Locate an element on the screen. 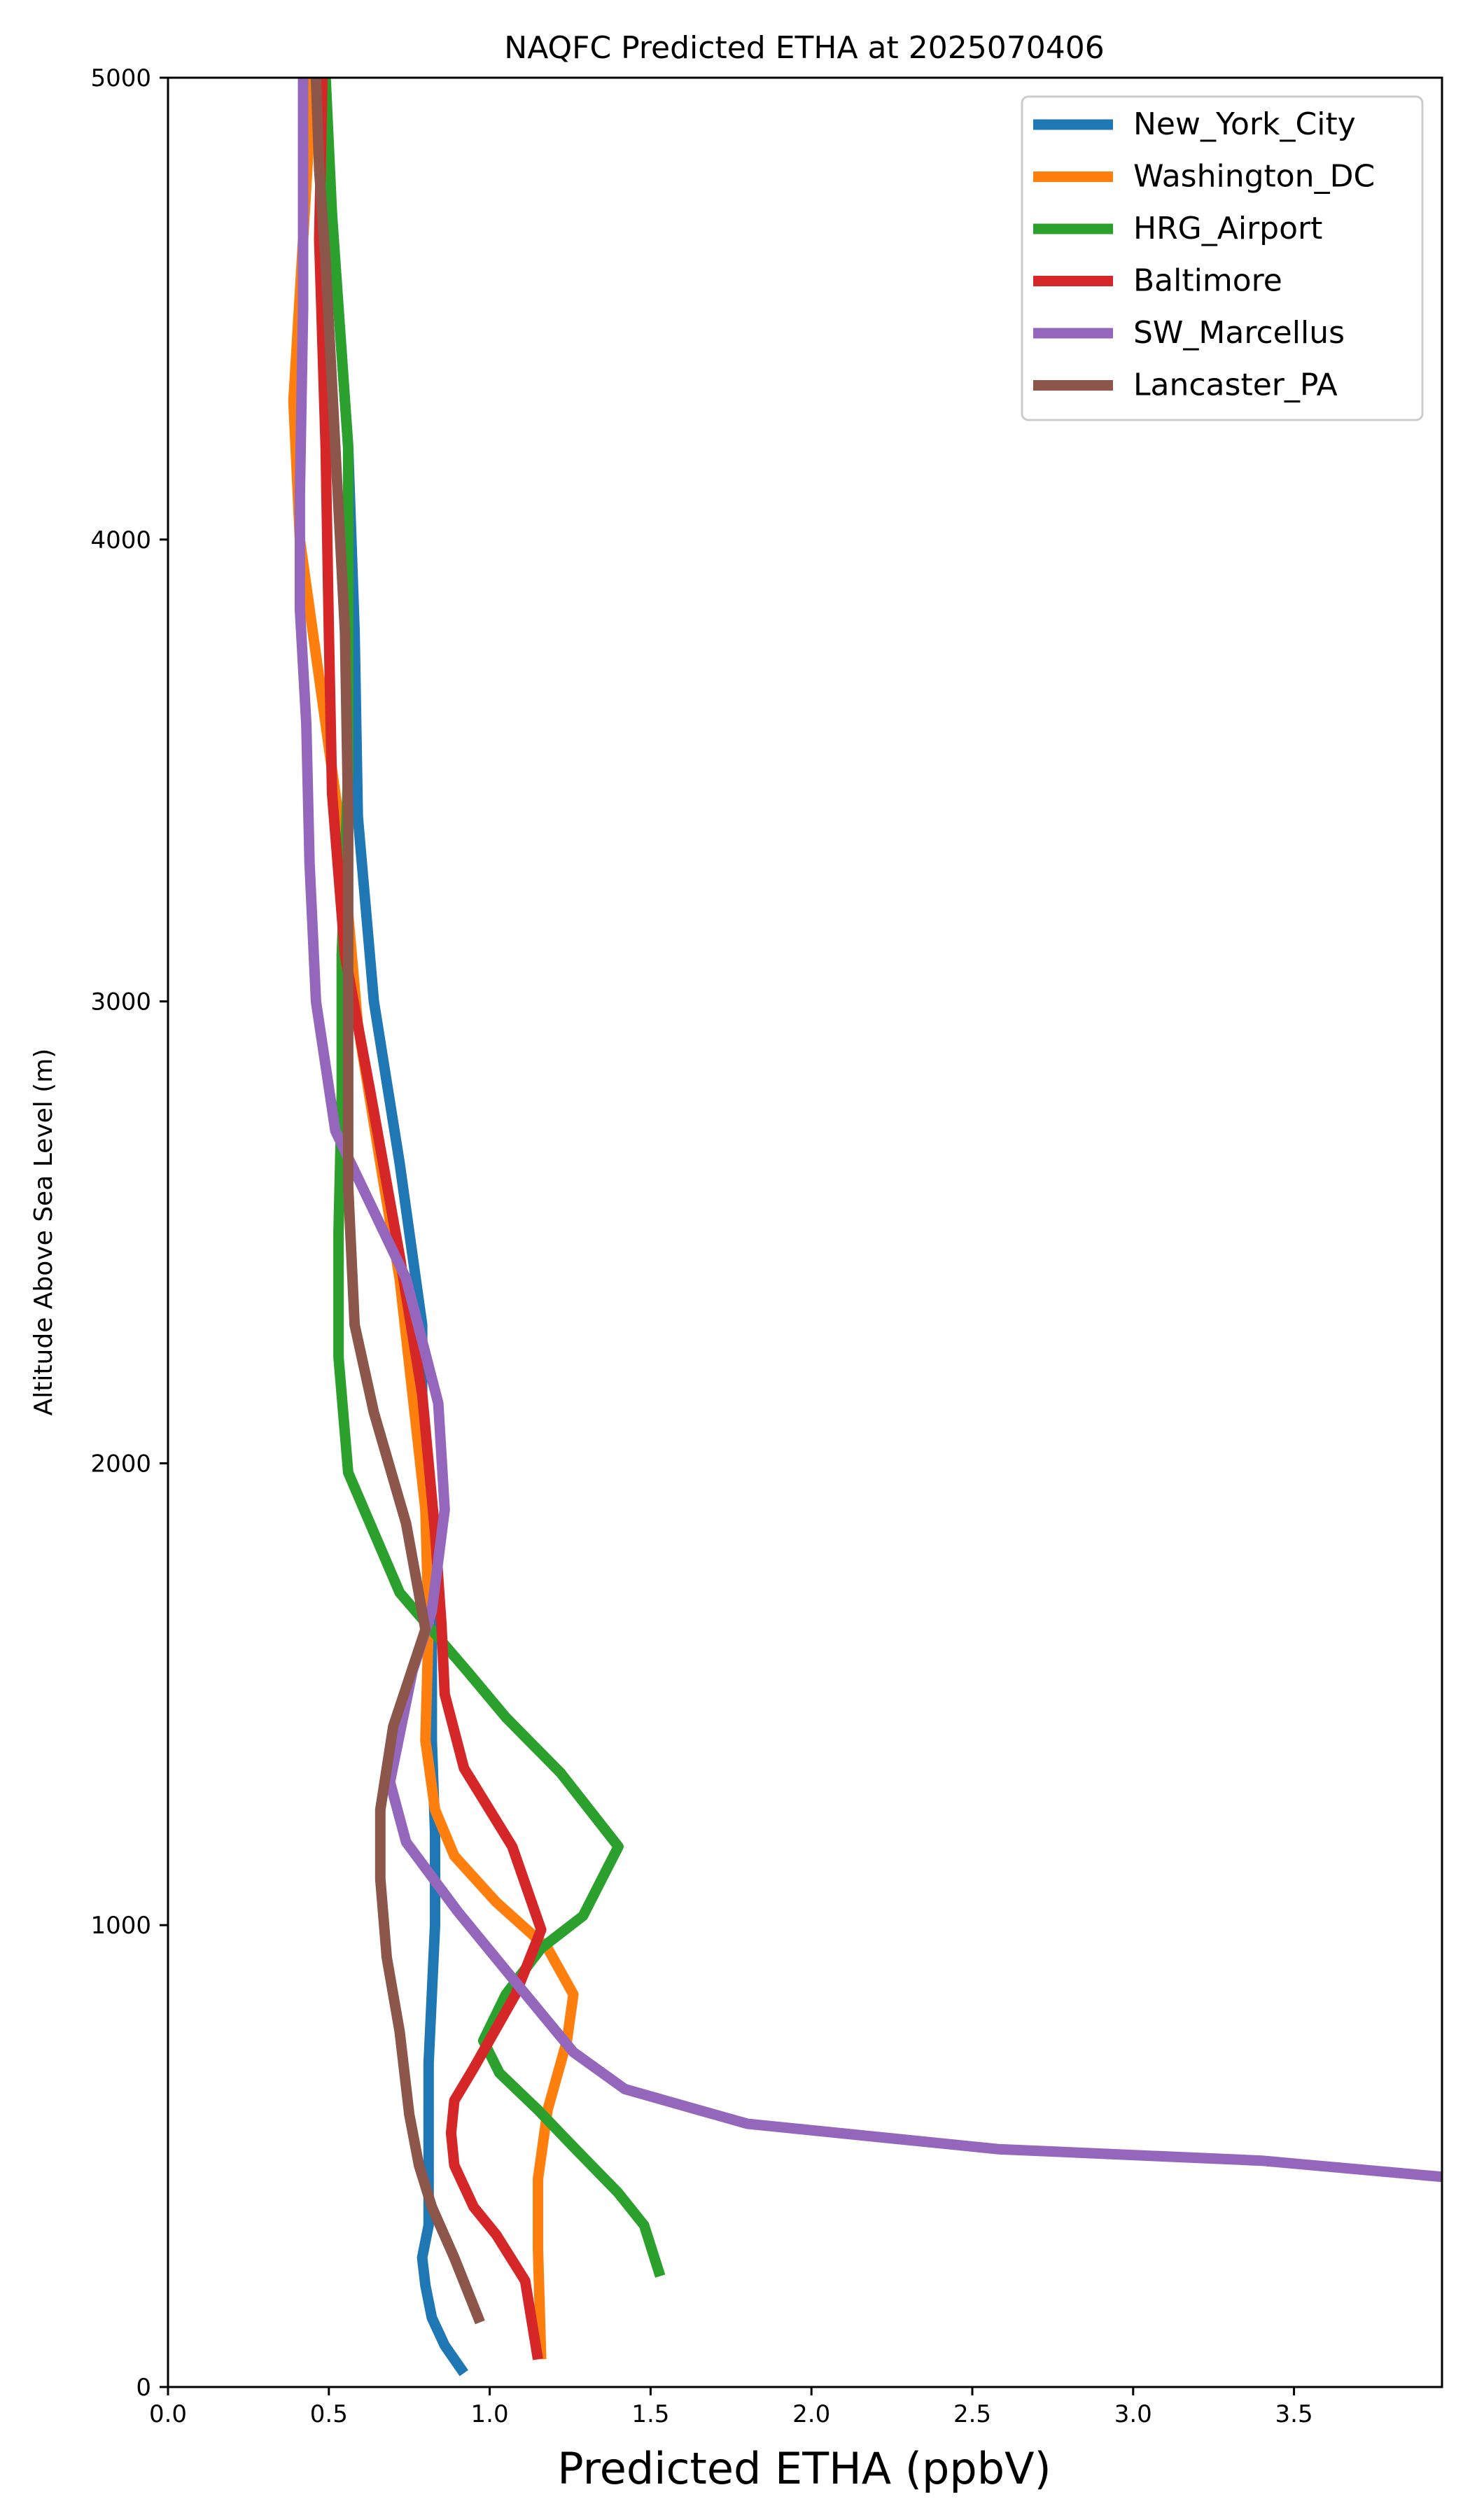  x-tick-label: 3.0 is located at coordinates (1133, 2414).